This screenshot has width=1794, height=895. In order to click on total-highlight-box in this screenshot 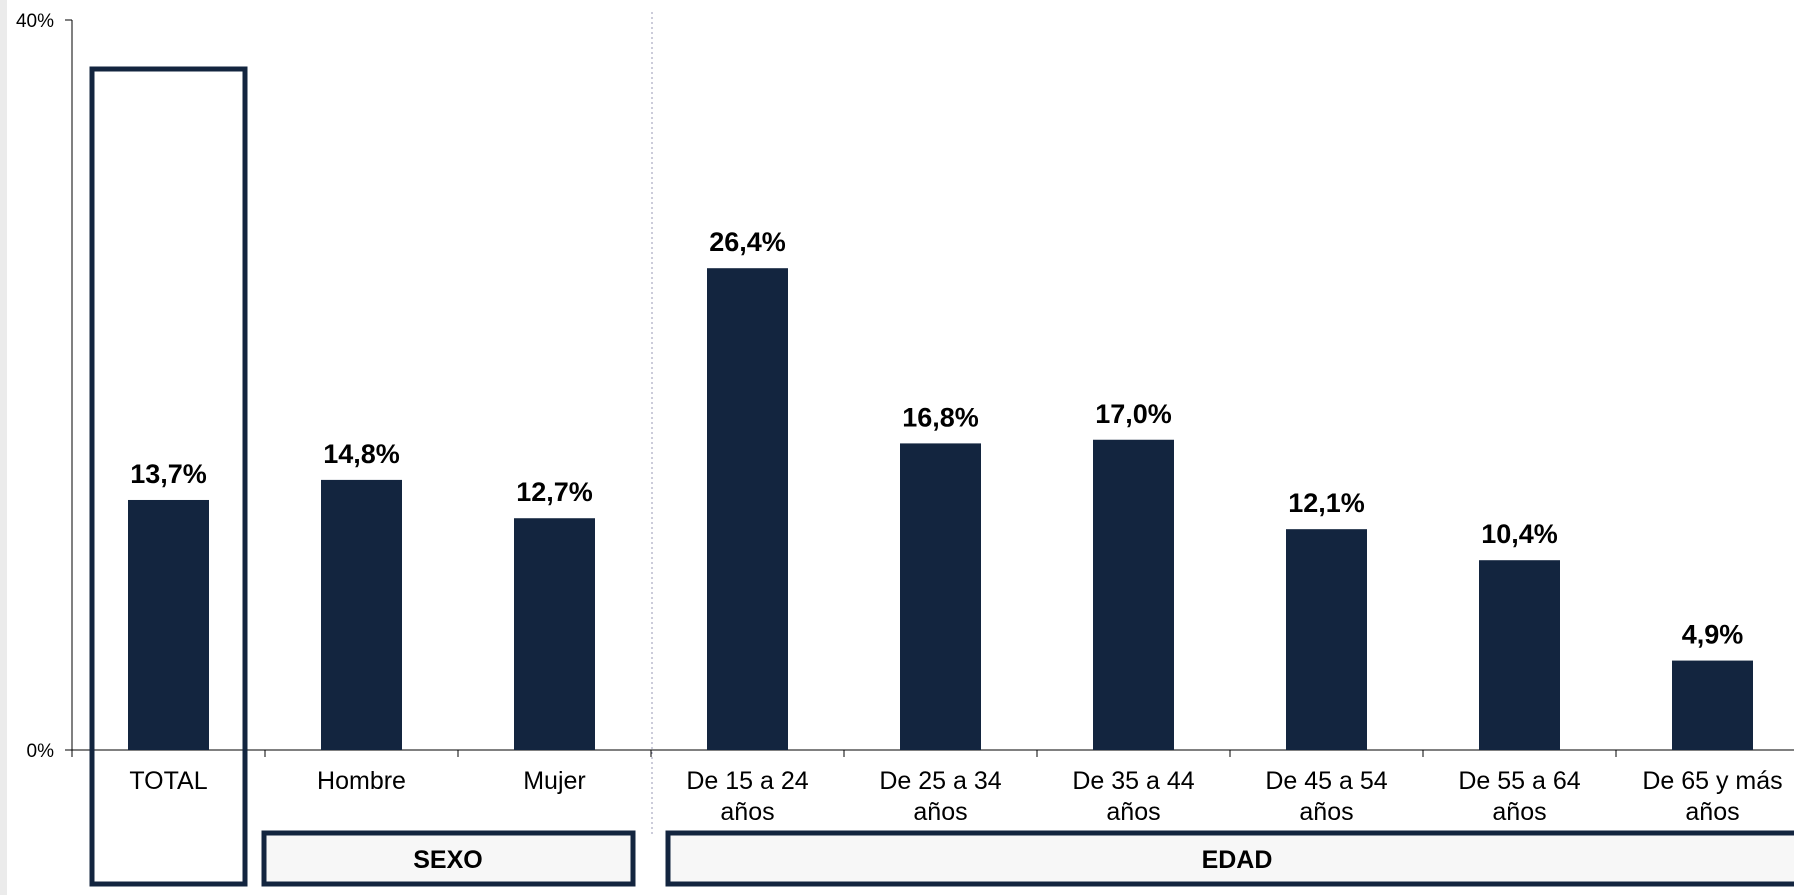, I will do `click(168, 476)`.